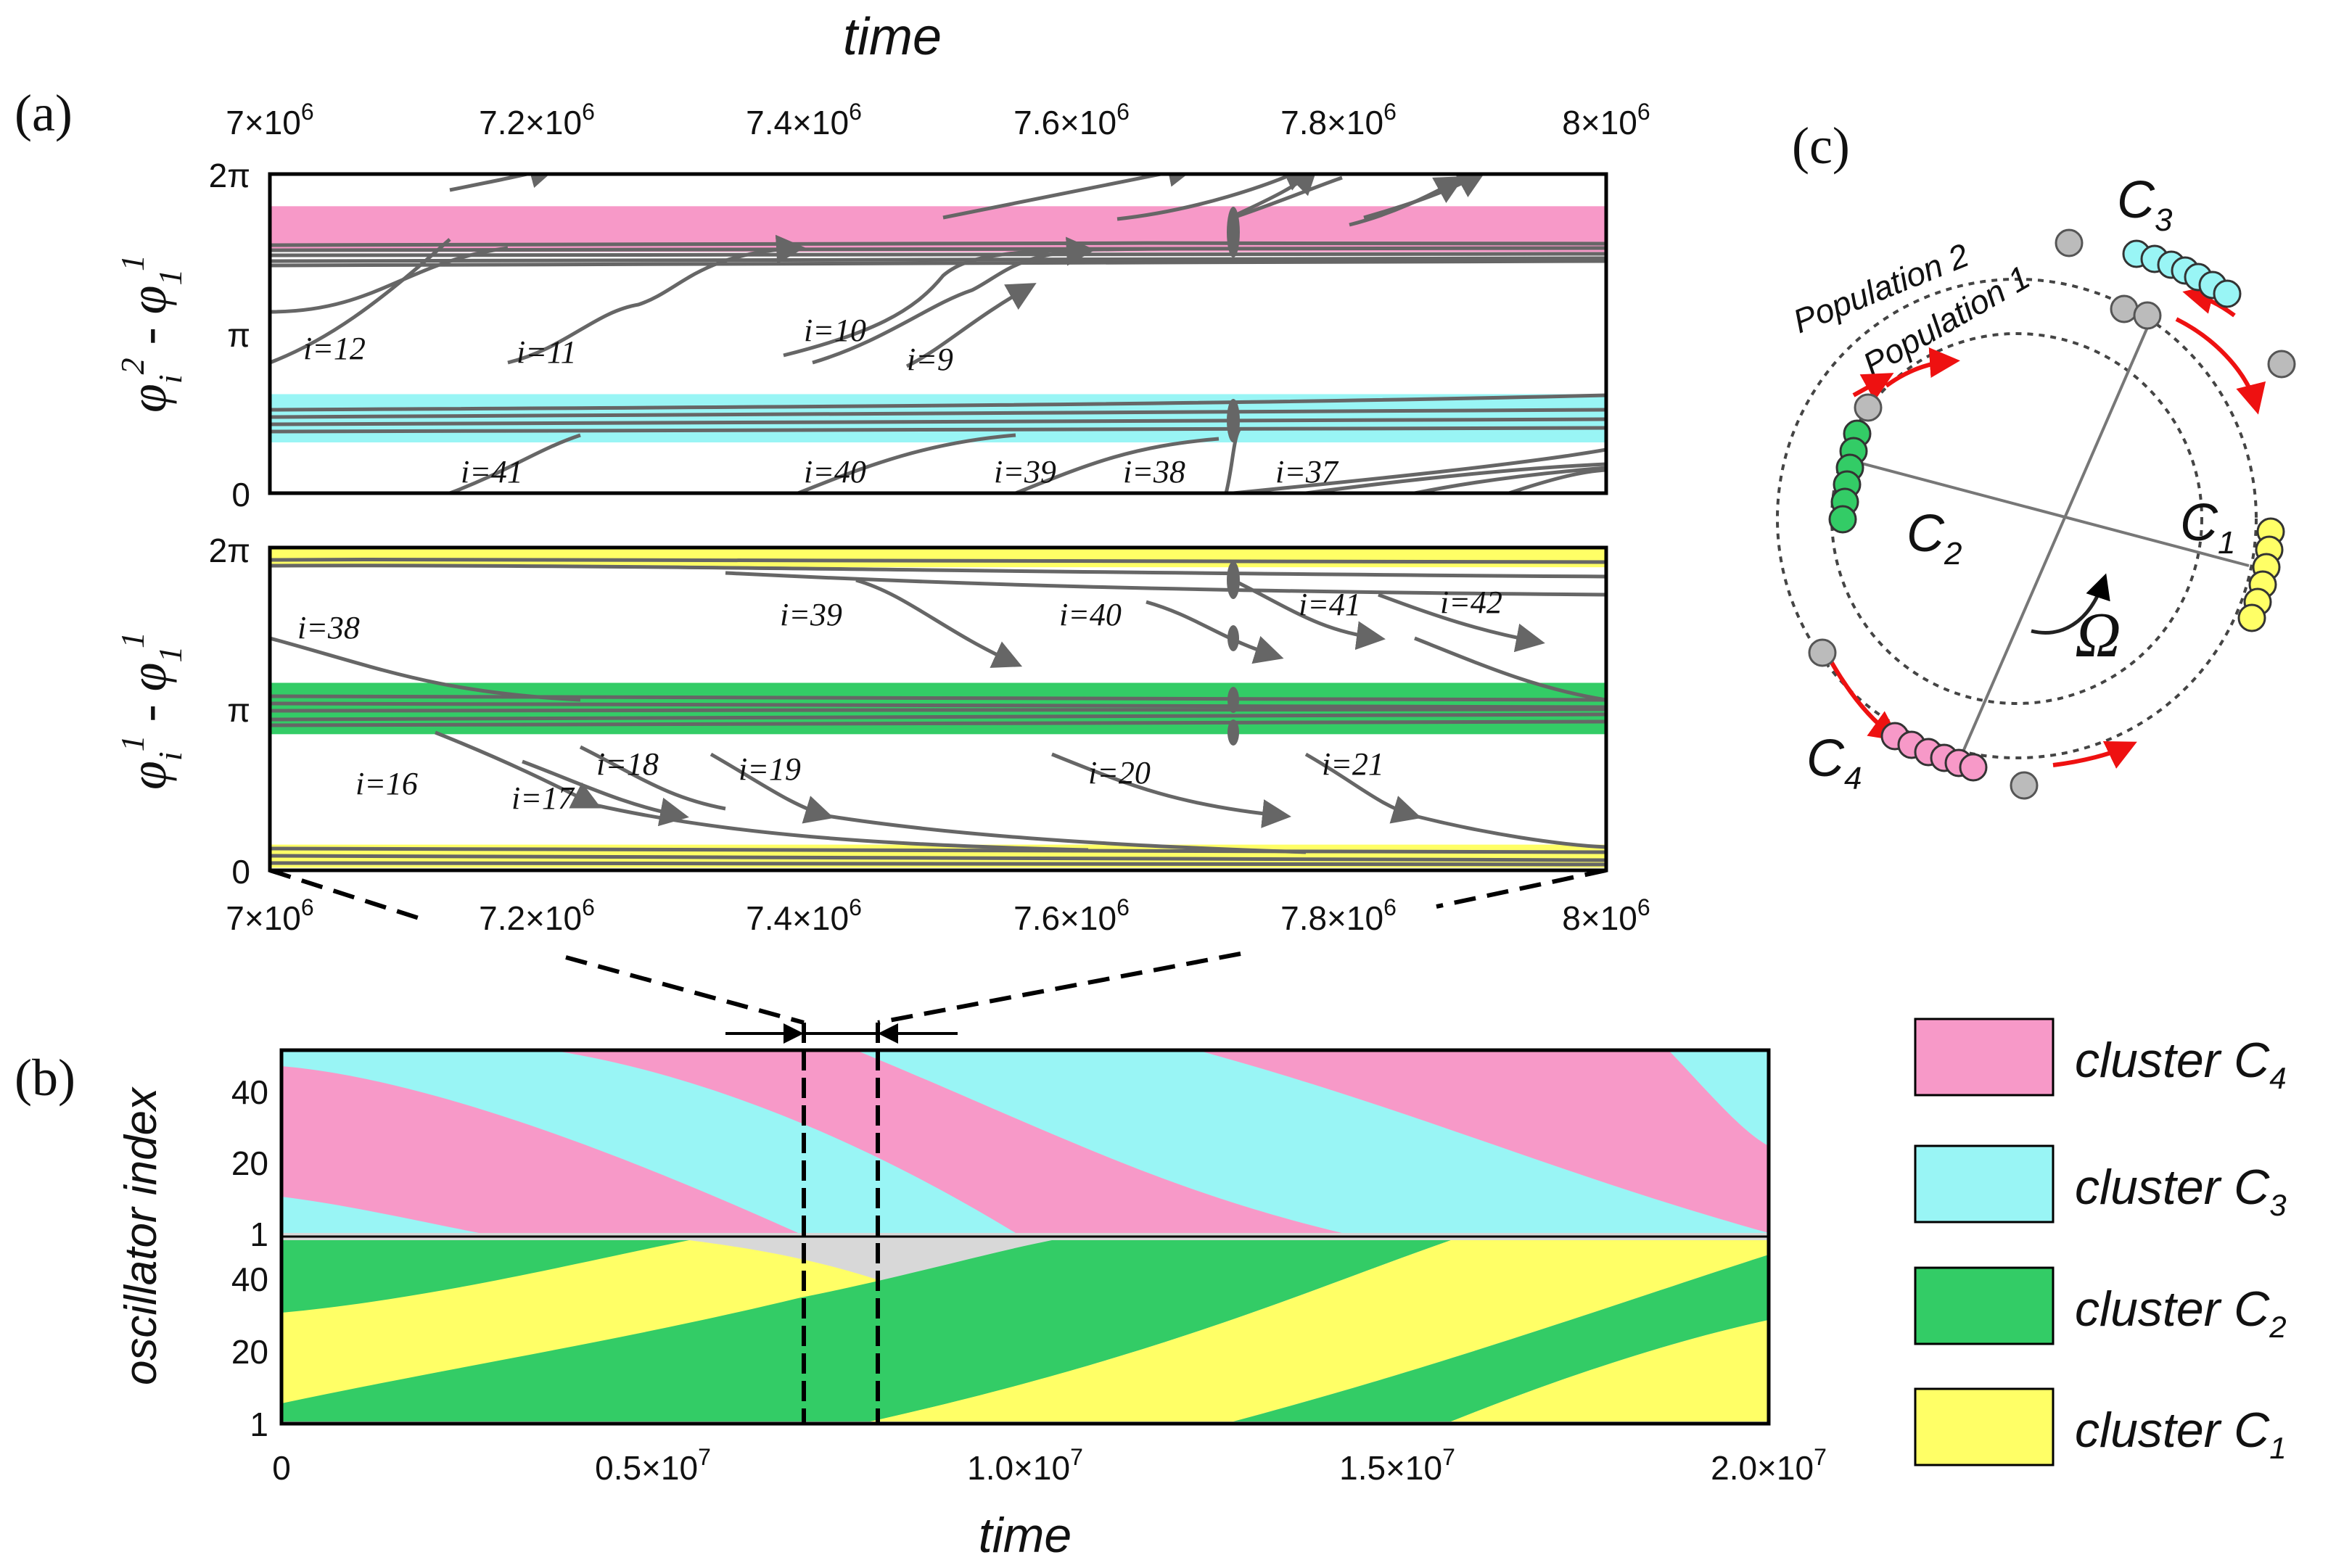 The width and height of the screenshot is (2336, 1568). Describe the element at coordinates (229, 175) in the screenshot. I see `ytick-2pi-top: 2π` at that location.